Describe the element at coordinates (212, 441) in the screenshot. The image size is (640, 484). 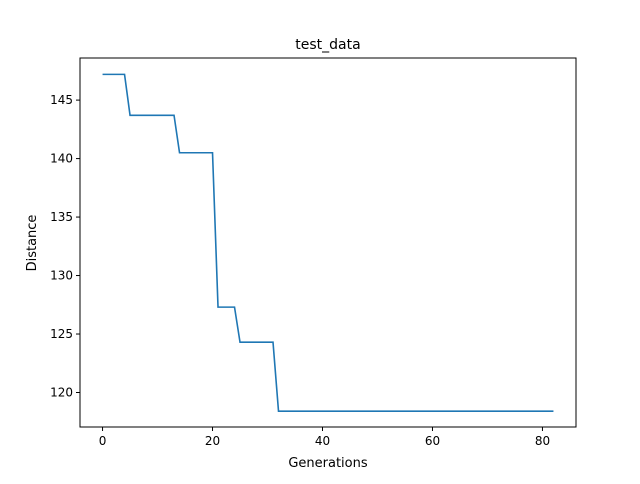
I see `x-tick-label: 20` at that location.